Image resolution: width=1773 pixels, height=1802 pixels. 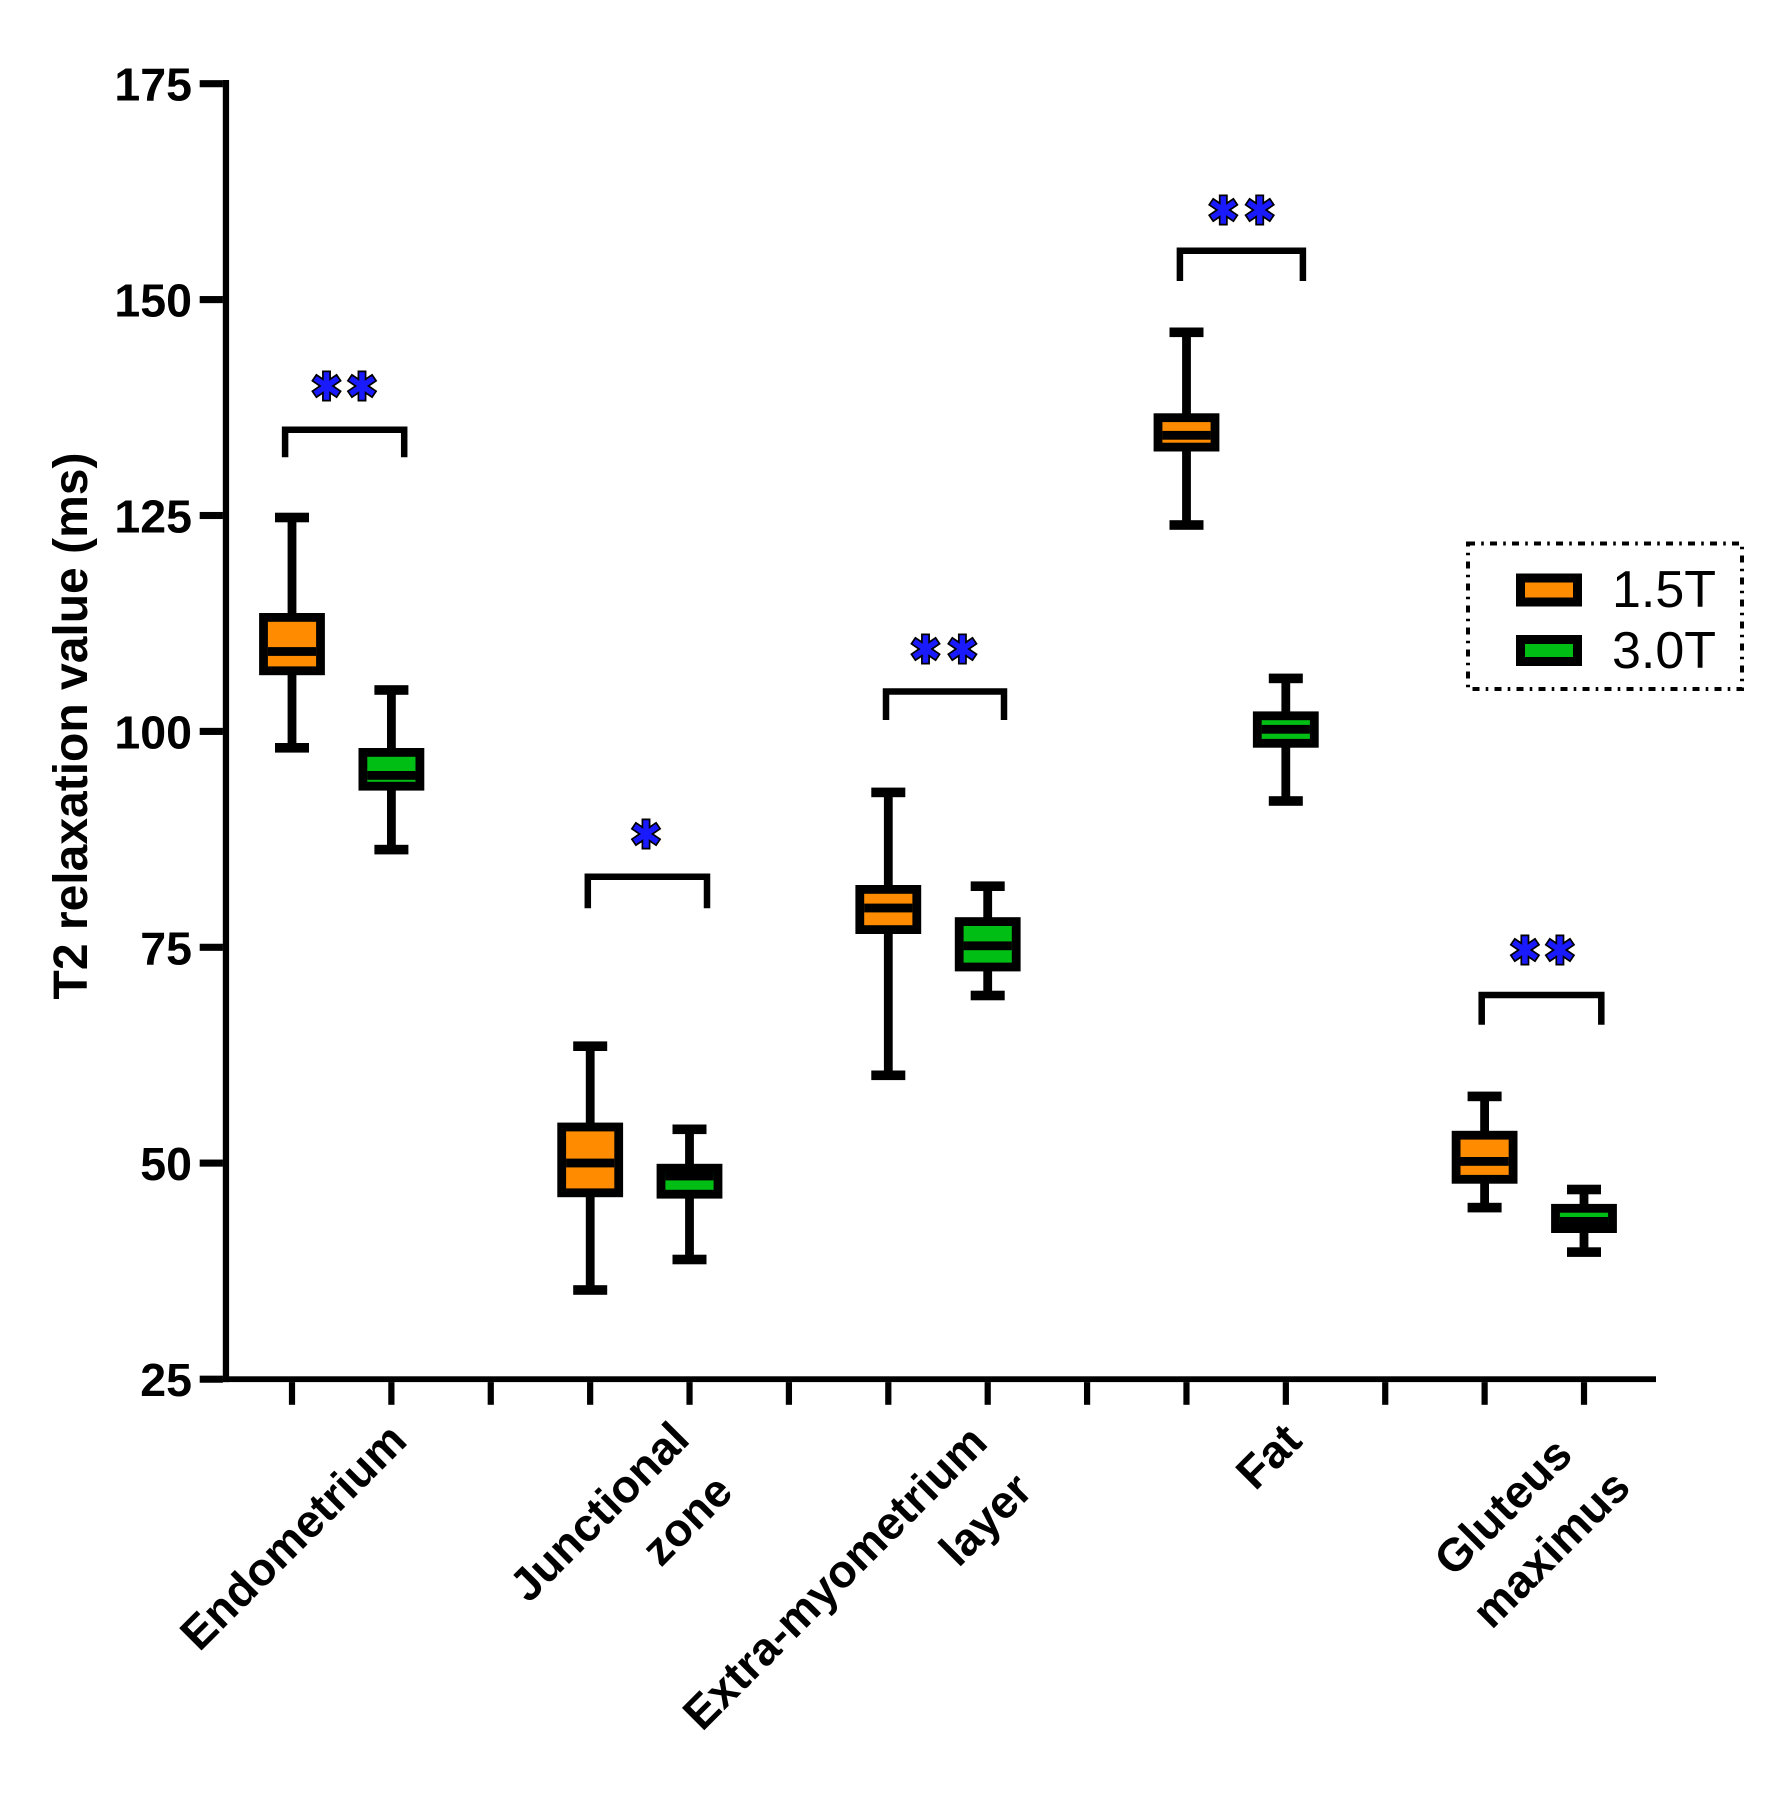 What do you see at coordinates (153, 732) in the screenshot?
I see `svg-text: 100` at bounding box center [153, 732].